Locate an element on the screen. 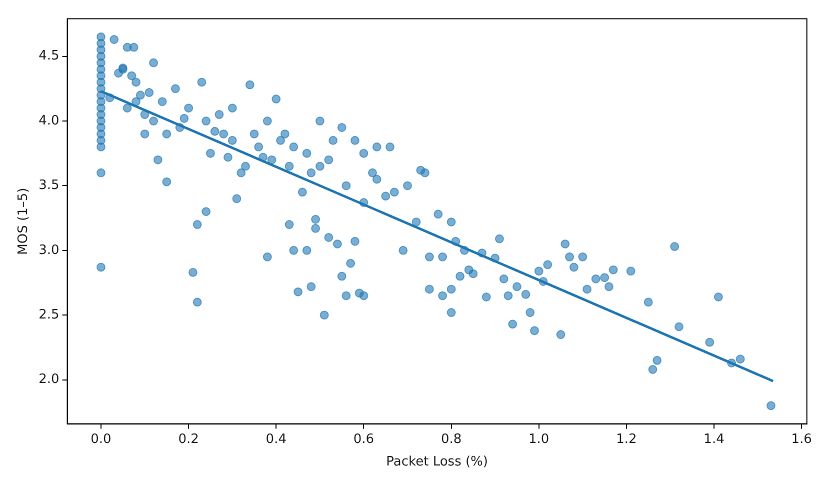  x-tick-label: 0.0 is located at coordinates (101, 439).